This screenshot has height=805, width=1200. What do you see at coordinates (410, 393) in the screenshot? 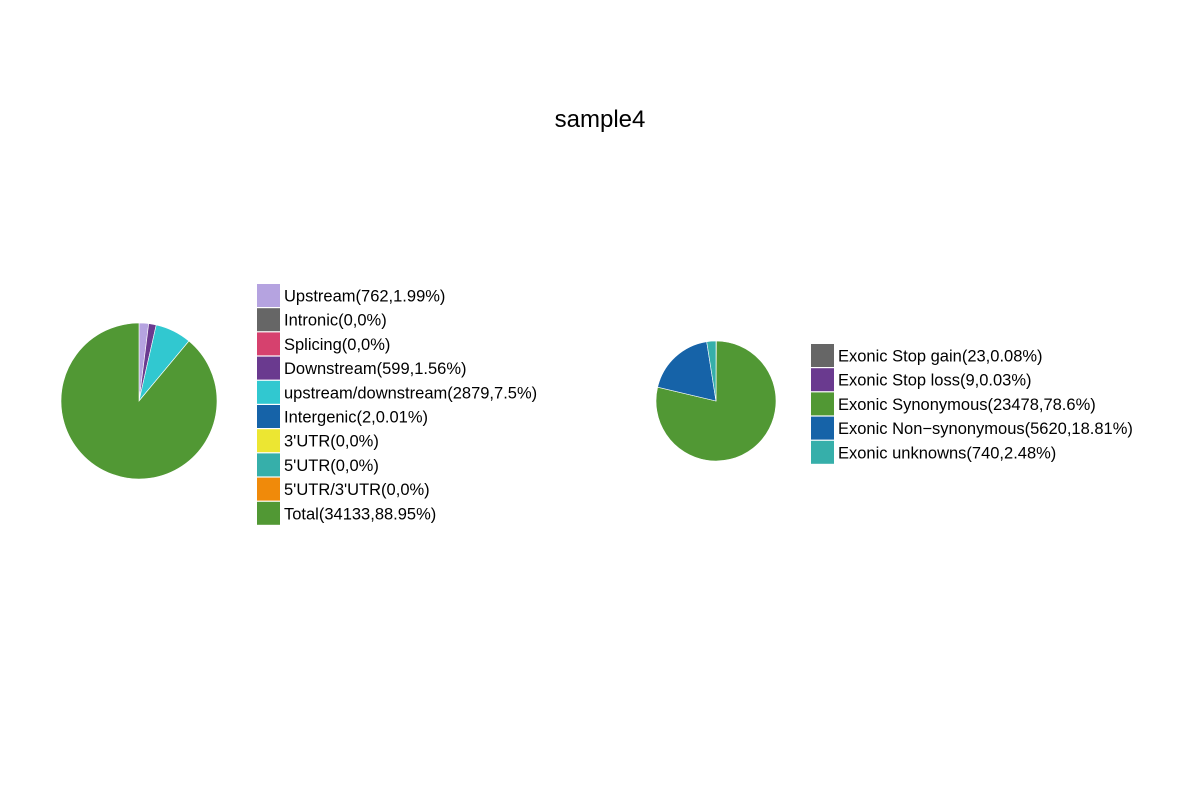
I see `legend-label: upstream/downstream(2879,7.5%)` at bounding box center [410, 393].